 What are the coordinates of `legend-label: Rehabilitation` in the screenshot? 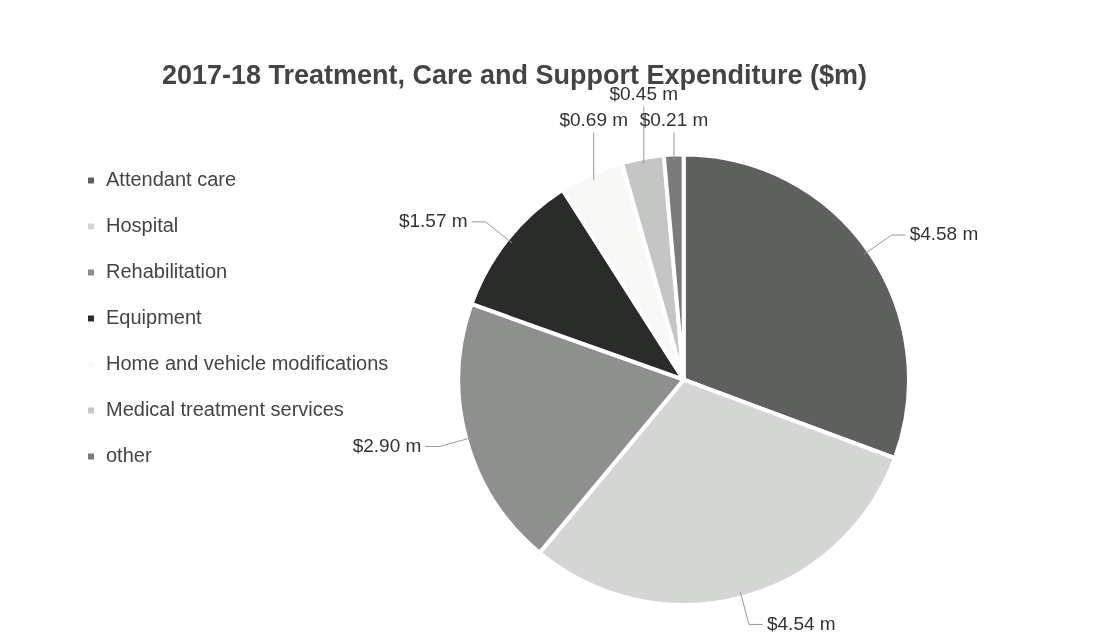 It's located at (167, 271).